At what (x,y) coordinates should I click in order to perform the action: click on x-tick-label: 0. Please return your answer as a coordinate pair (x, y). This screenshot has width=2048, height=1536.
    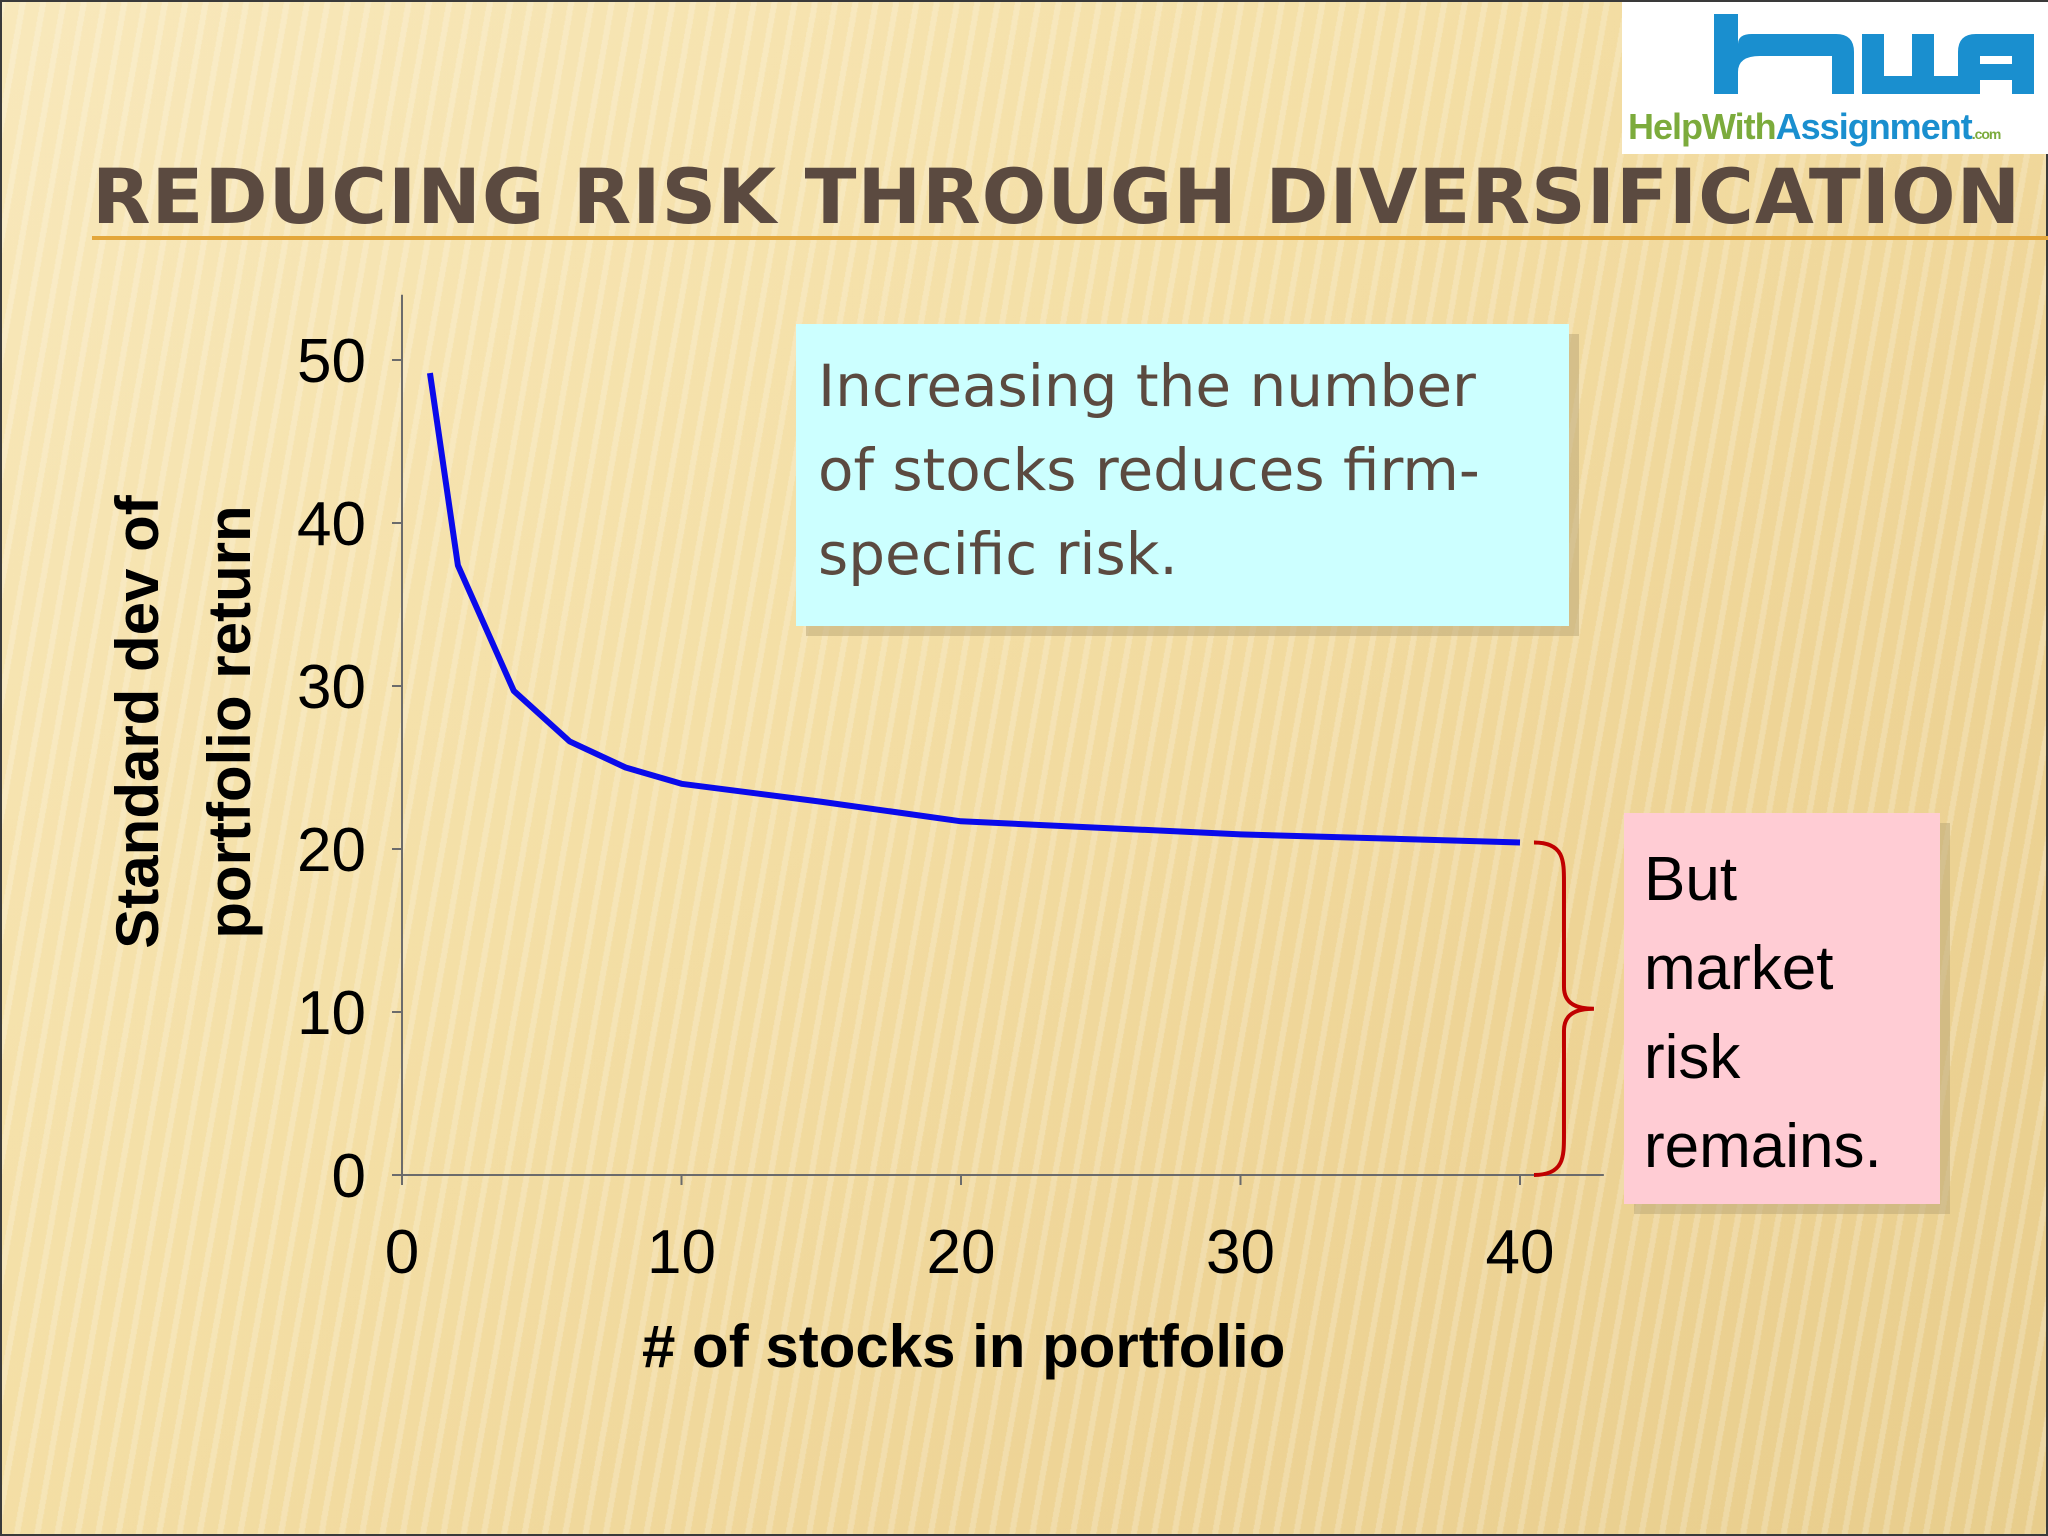
    Looking at the image, I should click on (402, 1252).